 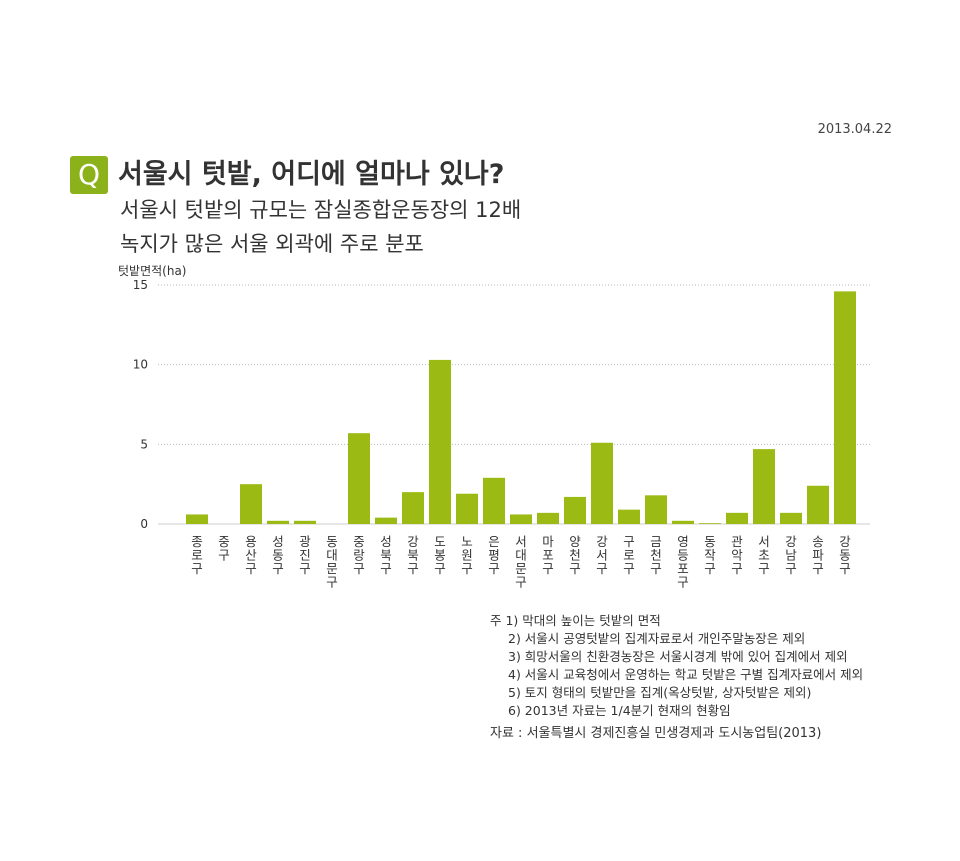 I want to click on footnote-5: 5) 토지 형태의 텃밭만을 집계(옥상텃밭, 상자텃밭은 제외), so click(x=660, y=692).